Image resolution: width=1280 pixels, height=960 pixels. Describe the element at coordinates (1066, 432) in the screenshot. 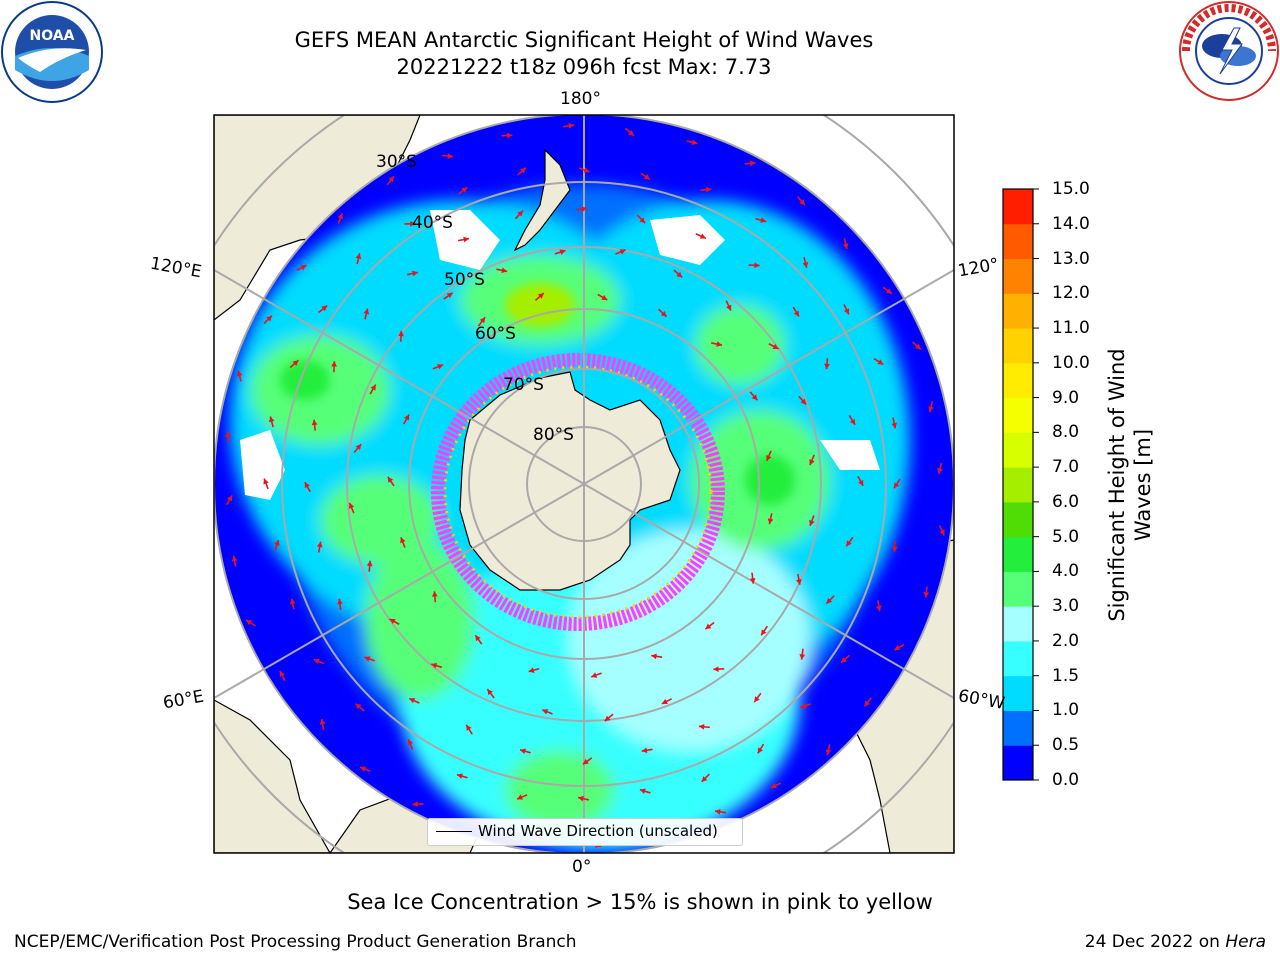

I see `colorbar-tick-label: 8.0` at that location.